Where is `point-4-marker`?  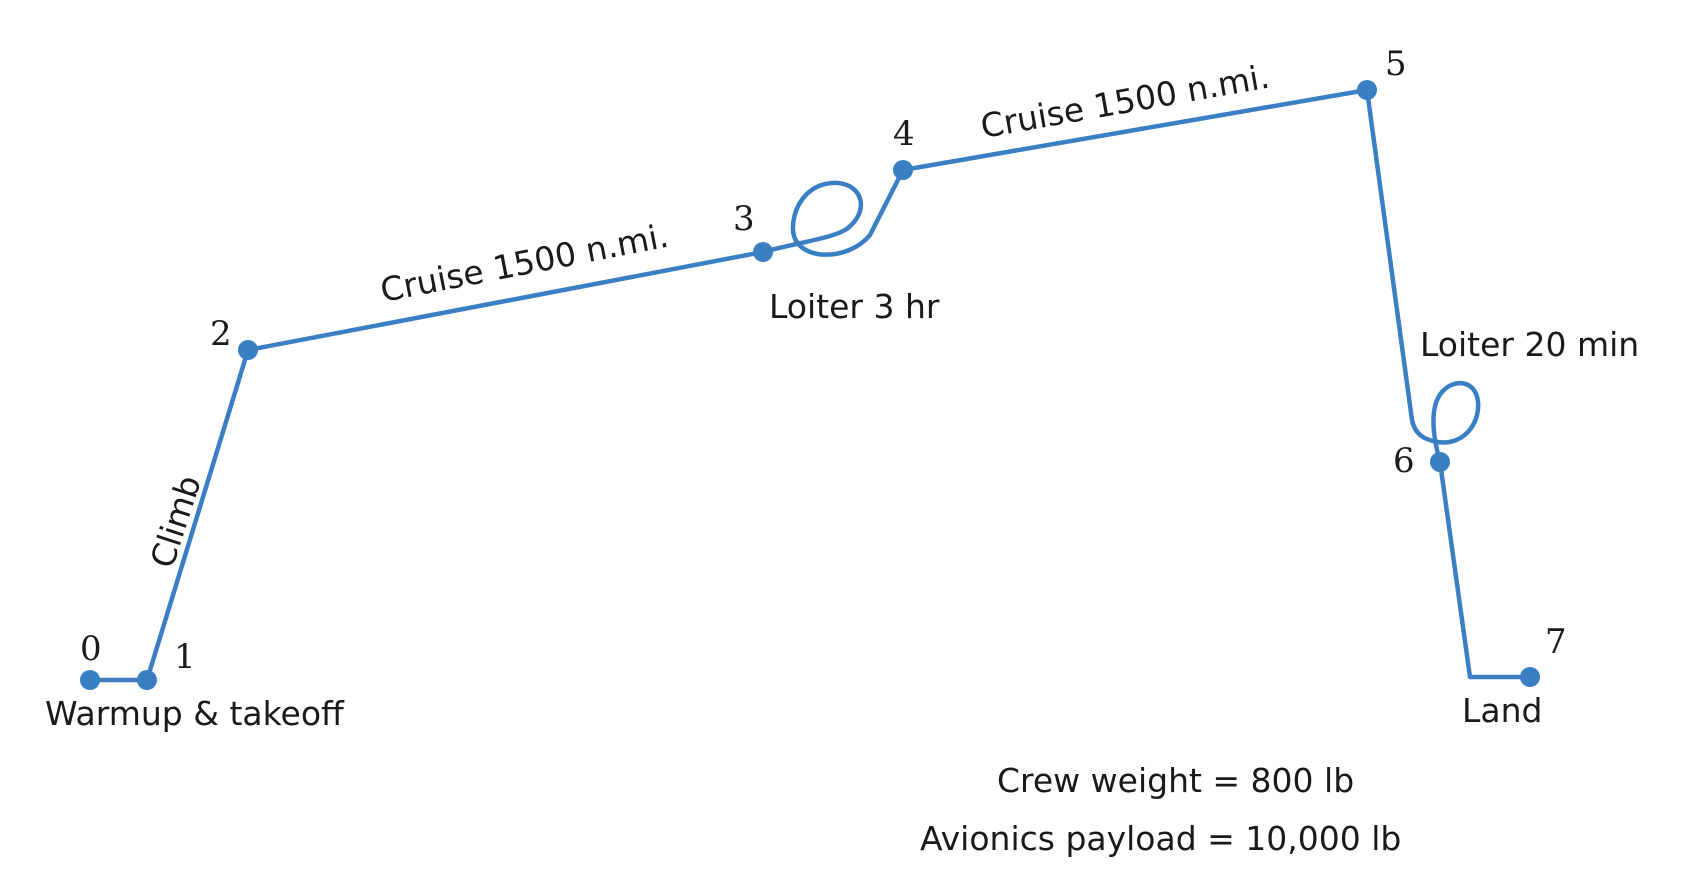
point-4-marker is located at coordinates (903, 170).